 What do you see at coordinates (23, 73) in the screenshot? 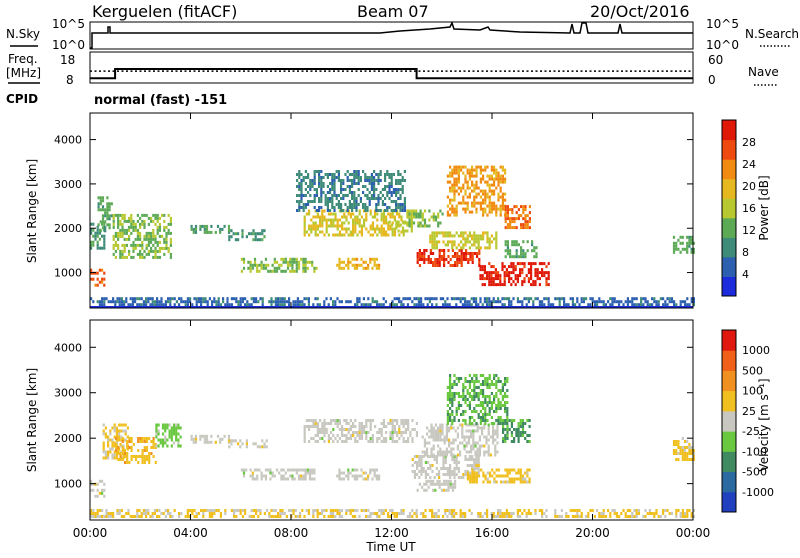
I see `freq-label-line2: [MHz]` at bounding box center [23, 73].